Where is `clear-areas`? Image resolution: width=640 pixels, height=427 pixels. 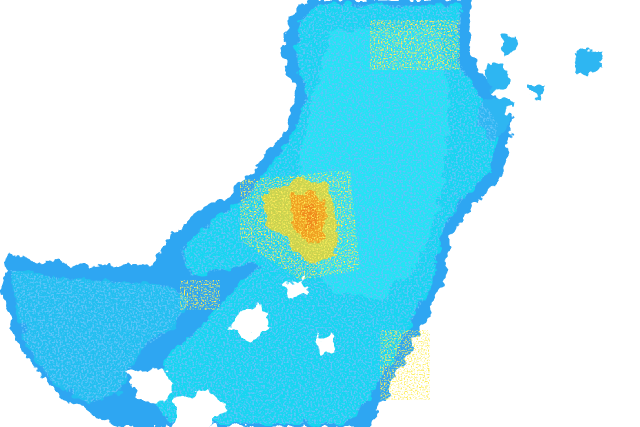 clear-areas is located at coordinates (232, 352).